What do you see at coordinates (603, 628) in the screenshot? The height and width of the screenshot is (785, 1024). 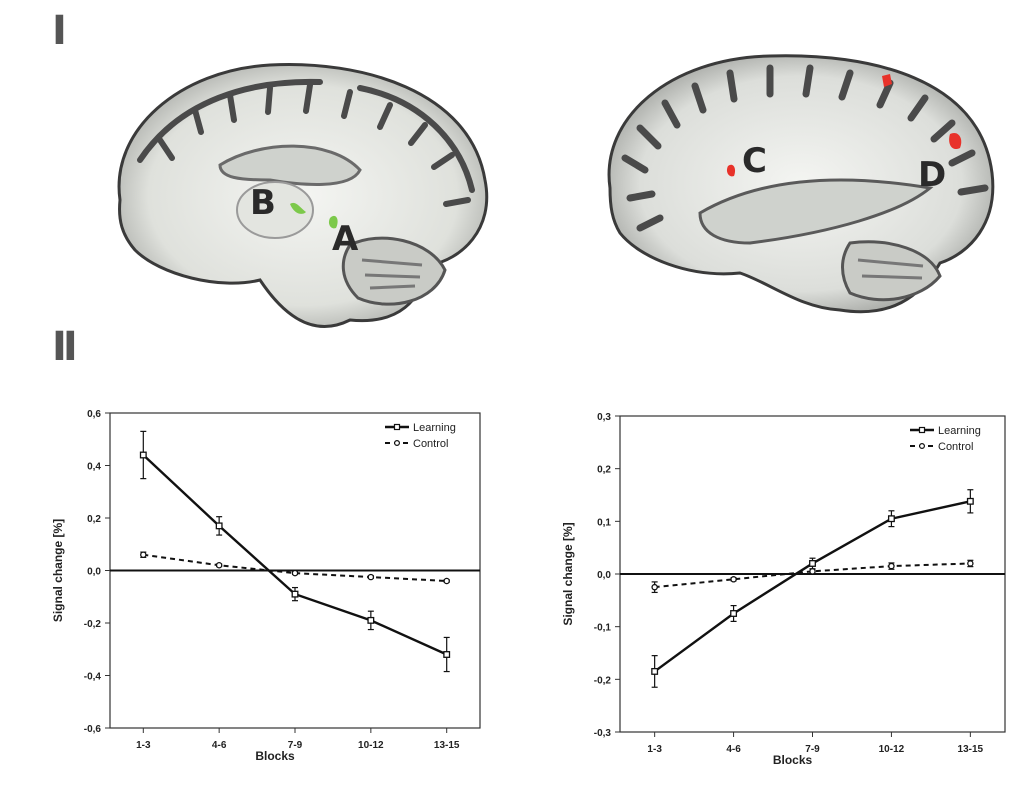 I see `y-tick-label: -0,1` at bounding box center [603, 628].